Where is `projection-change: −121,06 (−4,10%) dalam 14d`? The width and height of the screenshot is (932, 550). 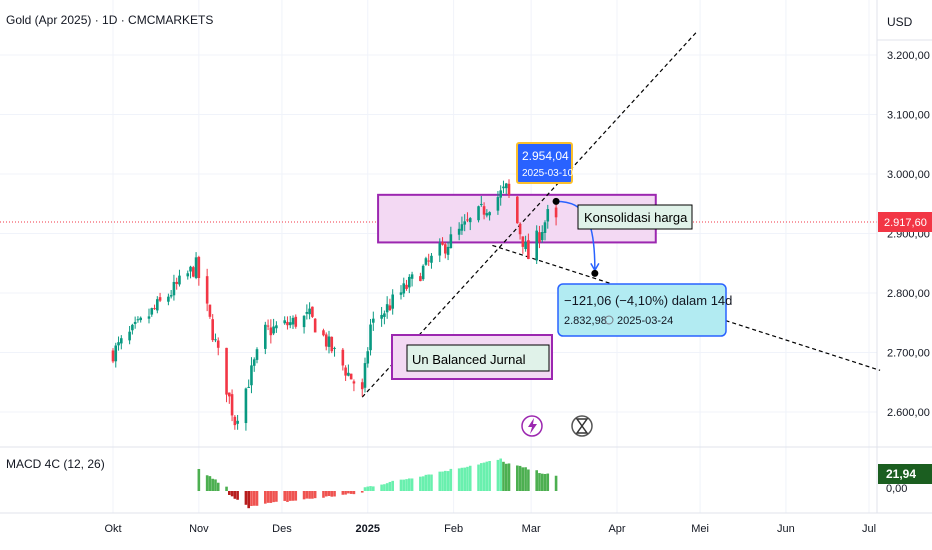 projection-change: −121,06 (−4,10%) dalam 14d is located at coordinates (648, 300).